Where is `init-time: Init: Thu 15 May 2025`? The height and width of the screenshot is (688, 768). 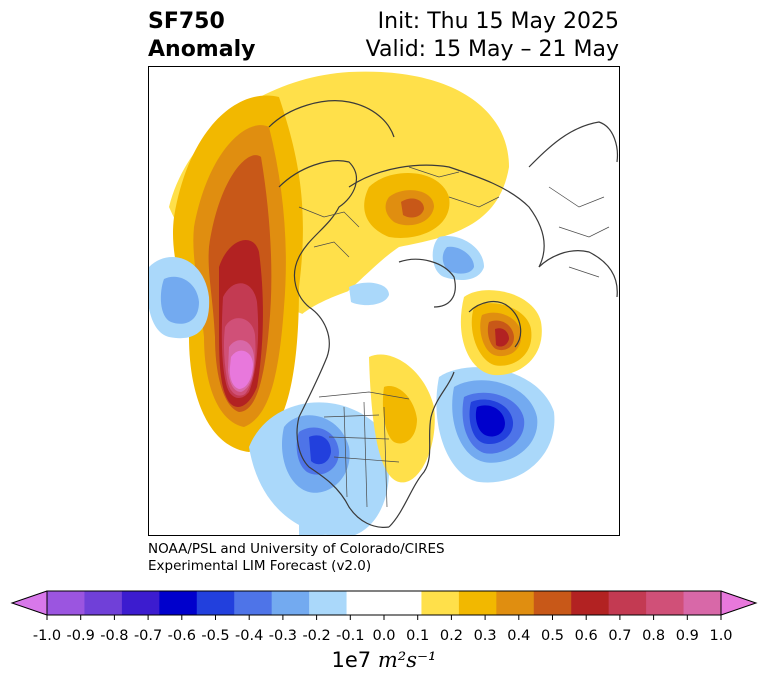
init-time: Init: Thu 15 May 2025 is located at coordinates (498, 21).